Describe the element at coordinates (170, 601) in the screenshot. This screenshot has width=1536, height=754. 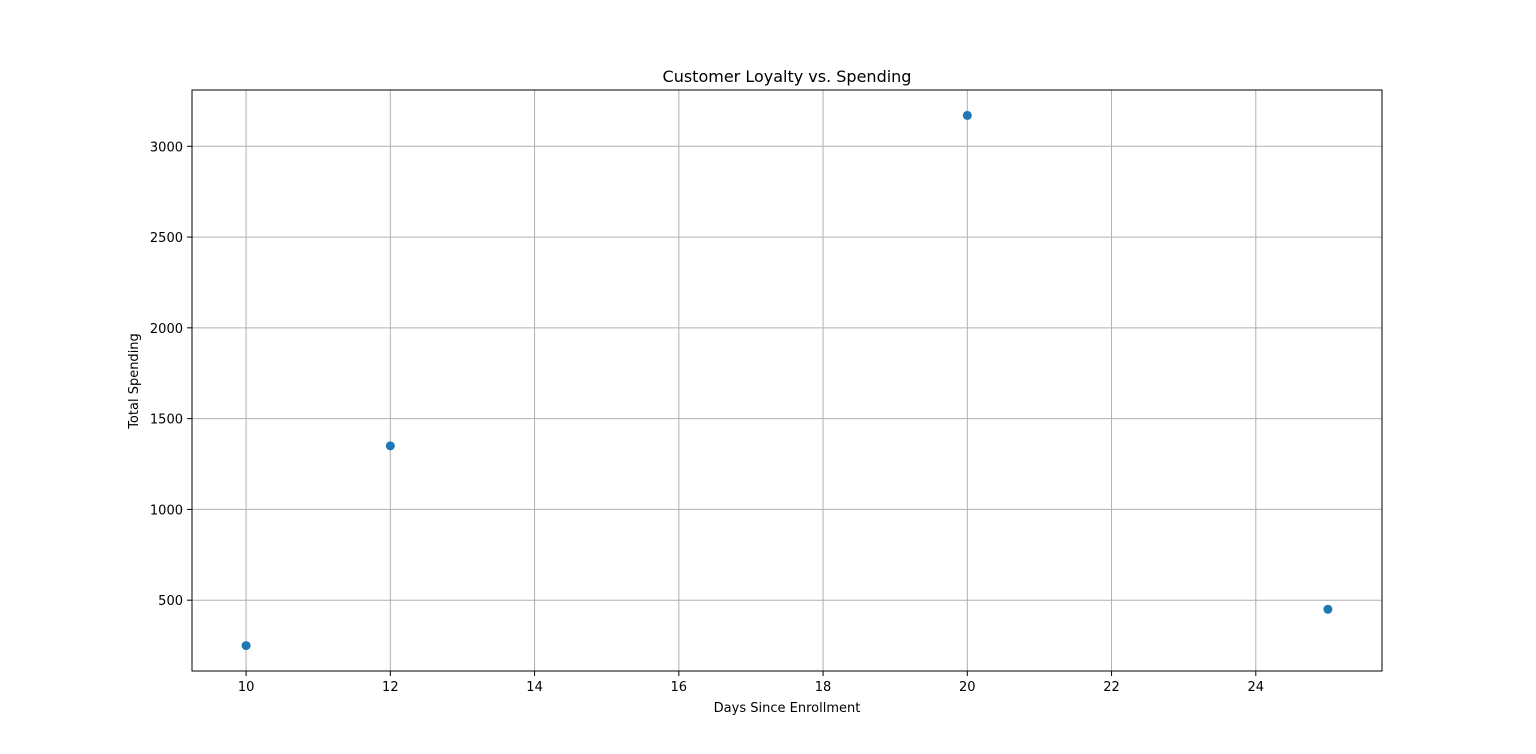
I see `y-tick-label: 500` at that location.